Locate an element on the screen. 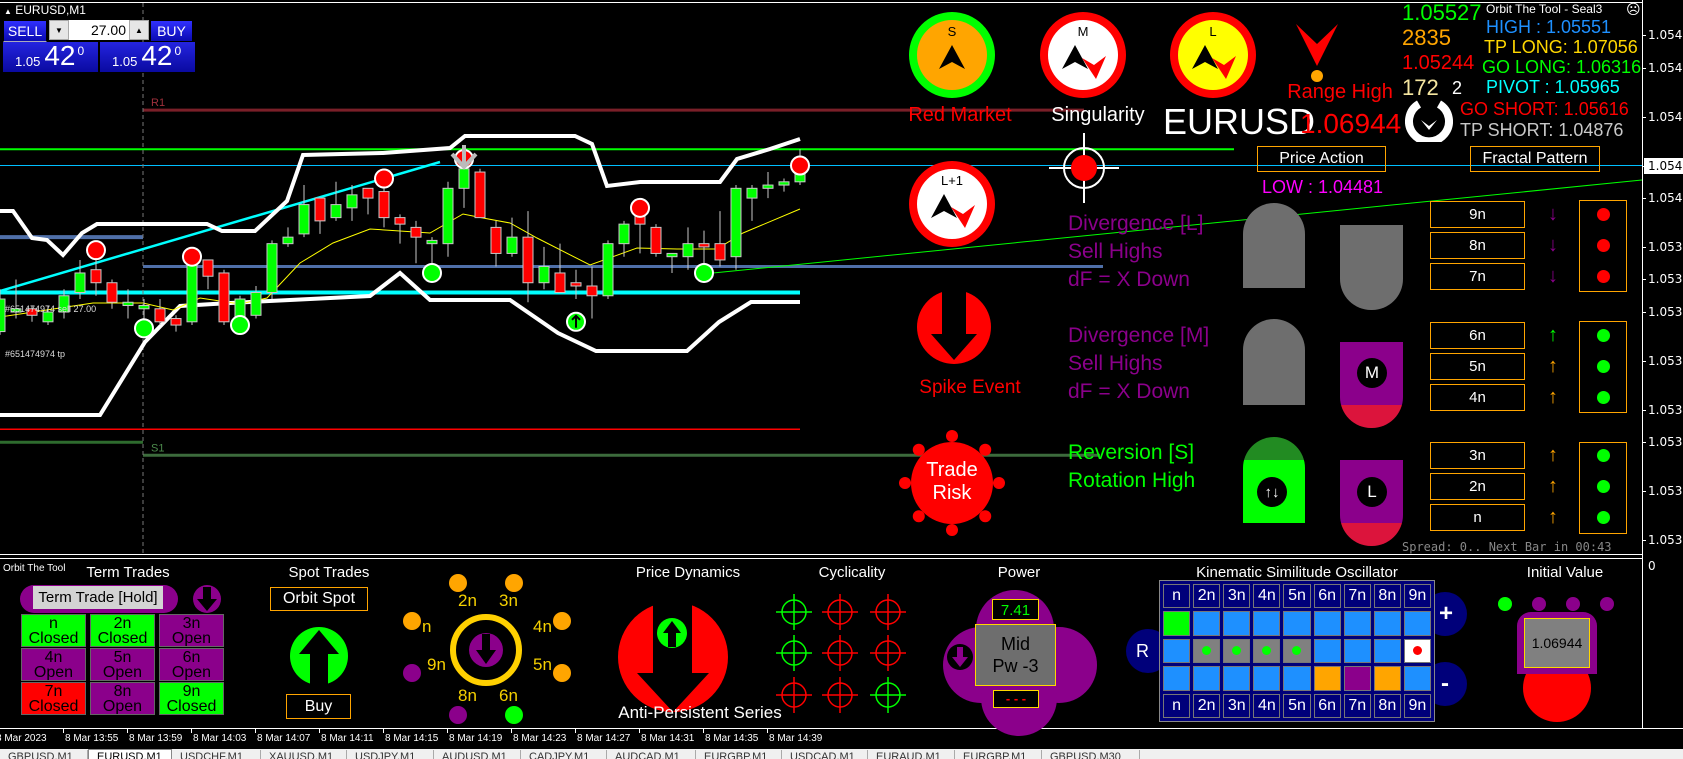 The image size is (1683, 759). sell-price: 1.05 42 0 is located at coordinates (50, 57).